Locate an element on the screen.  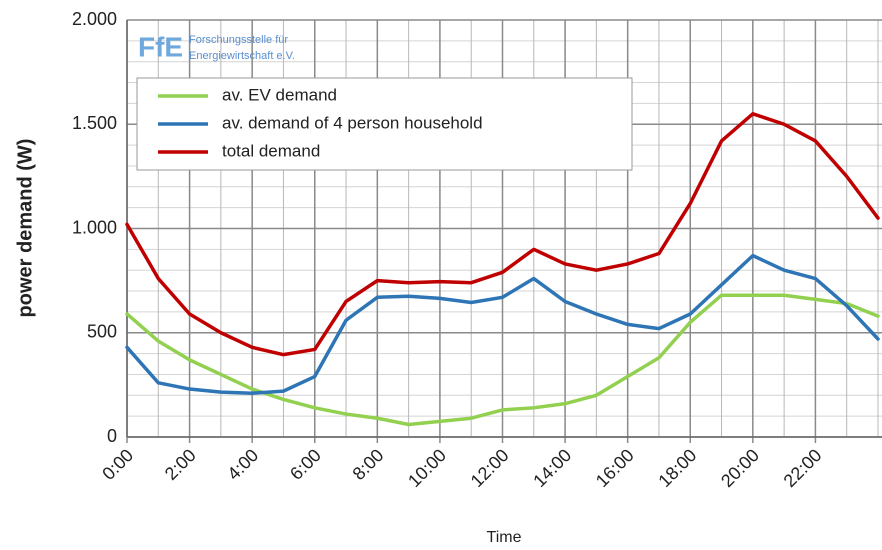
x-tick-label: 18:00 is located at coordinates (677, 468).